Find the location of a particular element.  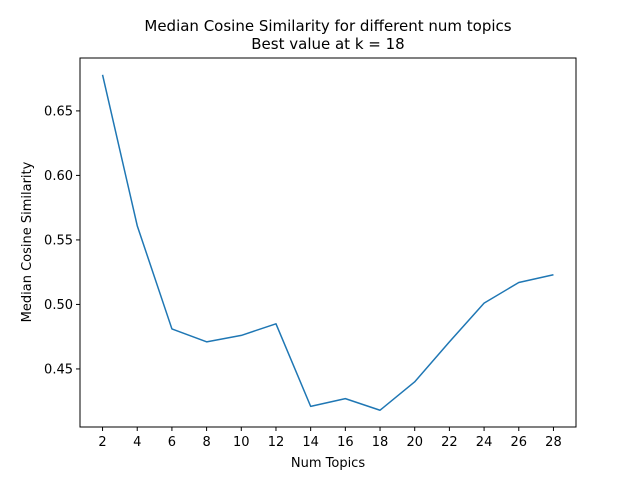

y-axis-ticks: 0.45 0.50 0.55 0.60 0.65 is located at coordinates (62, 240).